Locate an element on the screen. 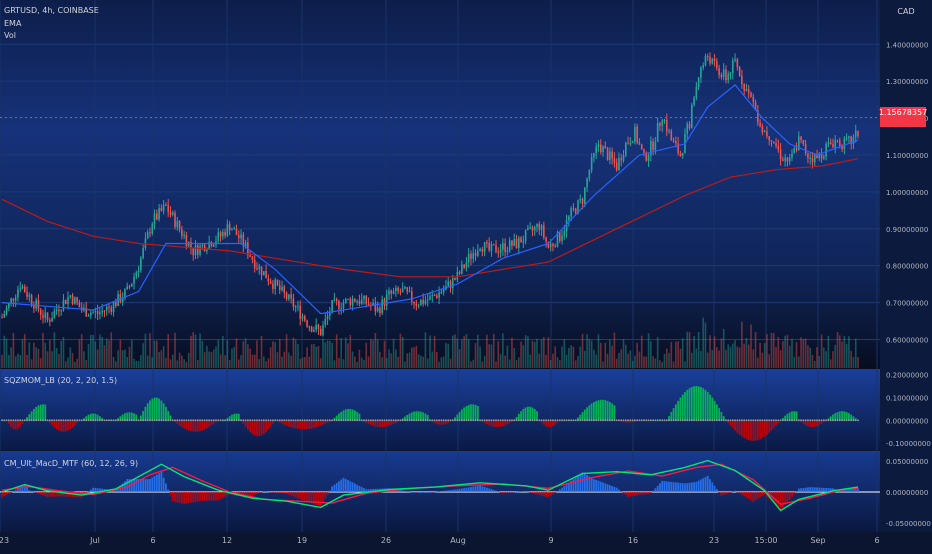 The width and height of the screenshot is (932, 554). symbol-legend: GRTUSD, 4h, COINBASE is located at coordinates (51, 10).